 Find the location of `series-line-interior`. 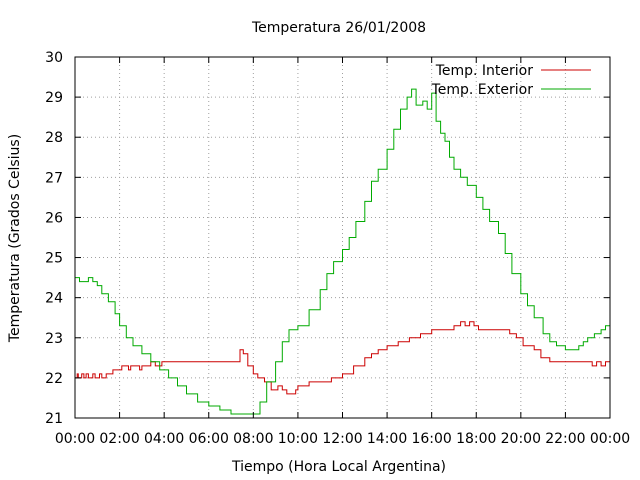

series-line-interior is located at coordinates (343, 358).